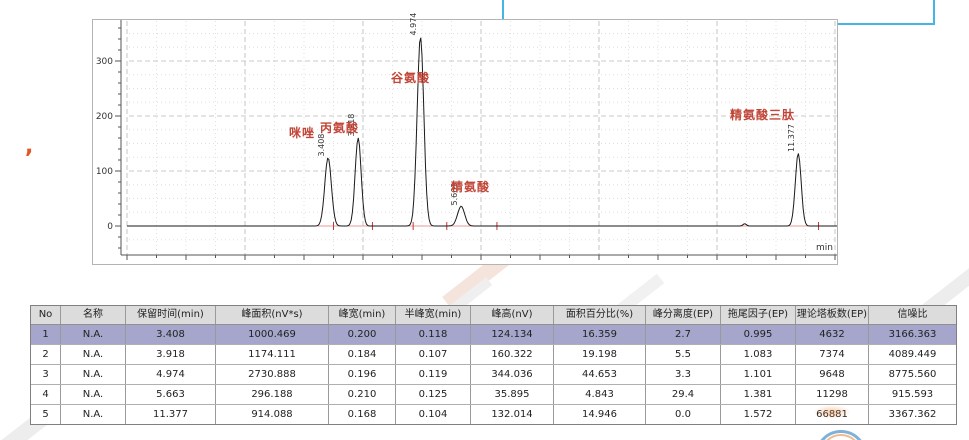 The image size is (969, 440). Describe the element at coordinates (104, 62) in the screenshot. I see `svg-text: 300` at that location.